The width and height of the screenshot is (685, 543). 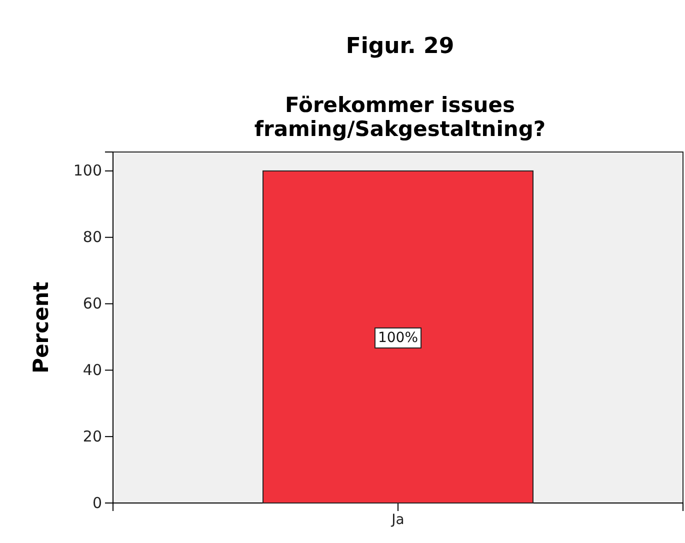 What do you see at coordinates (92, 436) in the screenshot?
I see `y-tick-label: 20` at bounding box center [92, 436].